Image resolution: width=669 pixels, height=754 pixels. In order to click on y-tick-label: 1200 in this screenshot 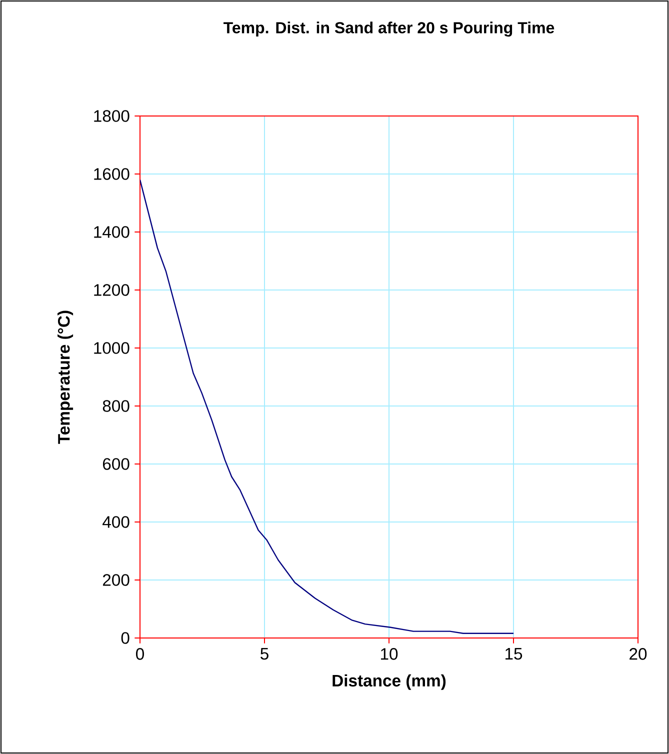, I will do `click(112, 290)`.